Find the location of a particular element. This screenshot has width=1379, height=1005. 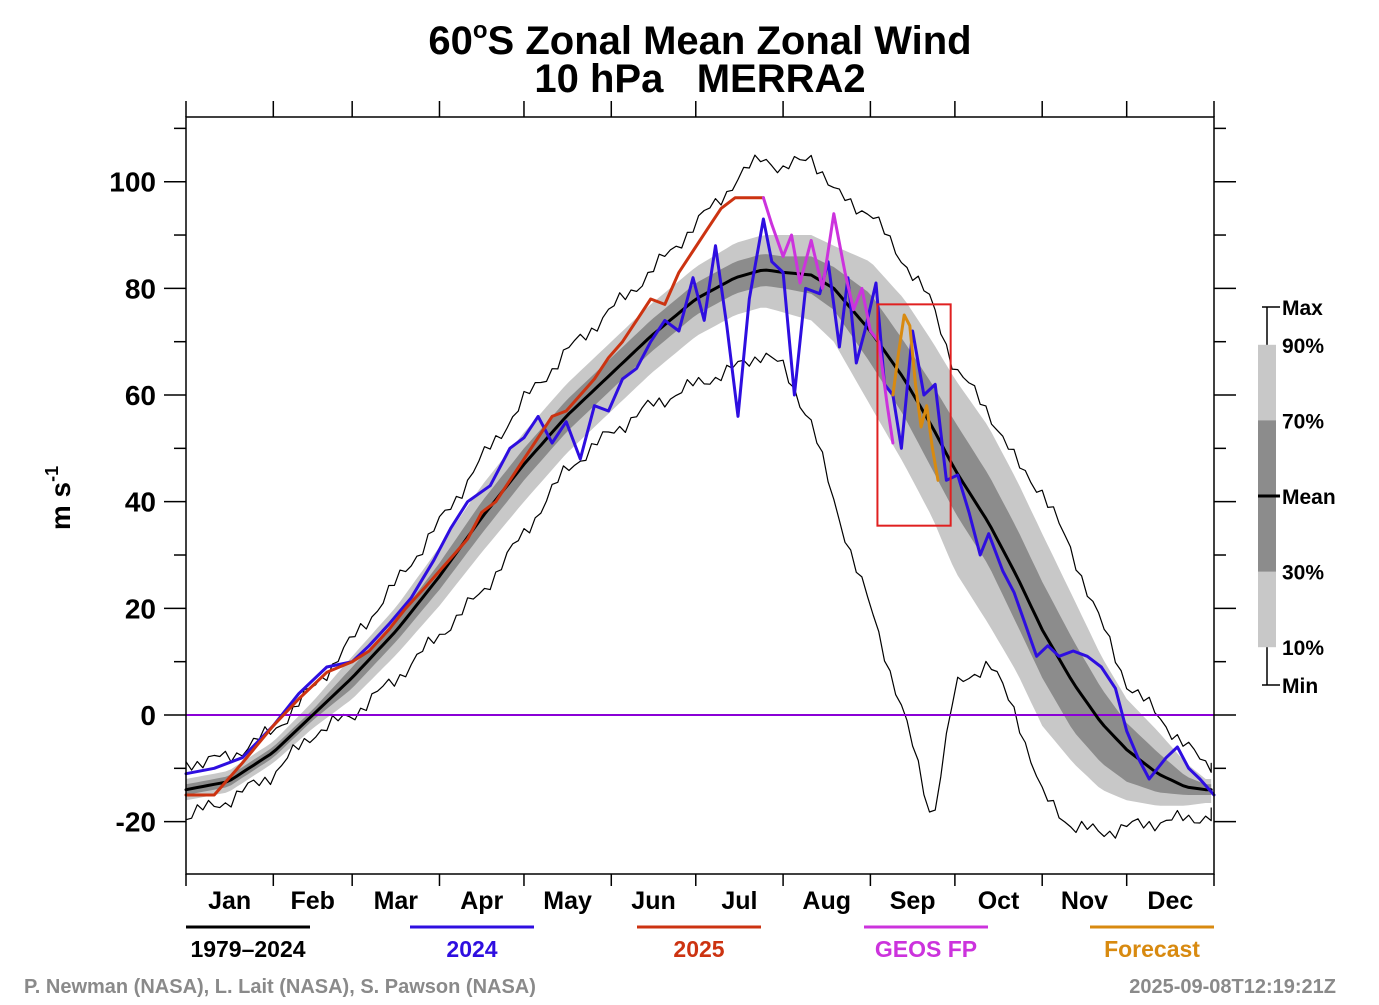

month-label: Oct is located at coordinates (999, 901).